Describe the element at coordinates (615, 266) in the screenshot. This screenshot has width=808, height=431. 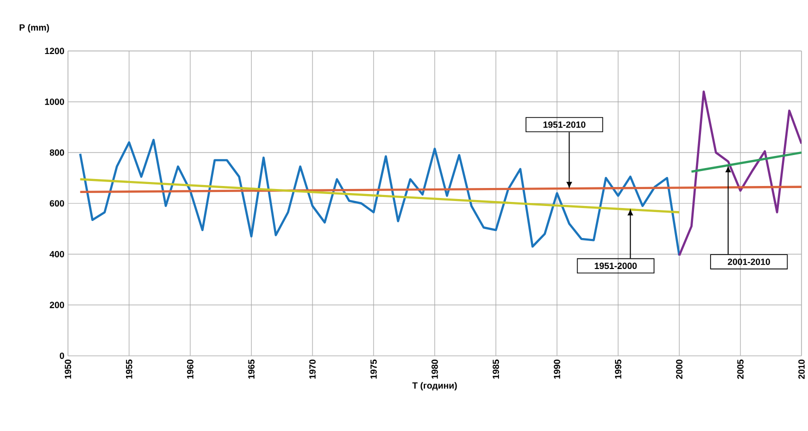
I see `annotation: 1951-2000` at that location.